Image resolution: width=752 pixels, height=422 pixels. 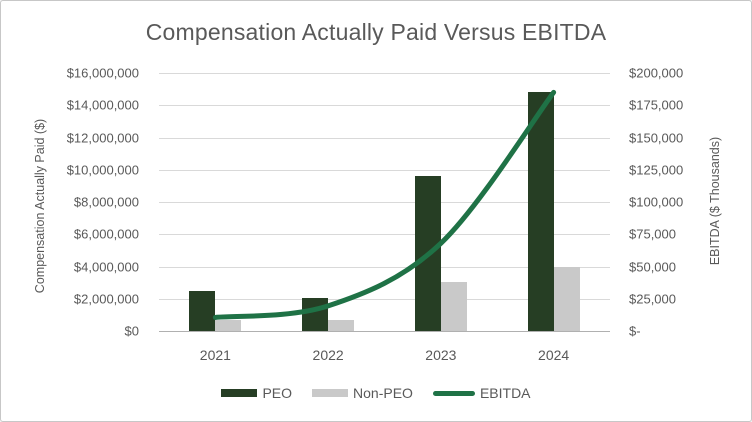 I want to click on x-axis-label: 2023, so click(x=441, y=355).